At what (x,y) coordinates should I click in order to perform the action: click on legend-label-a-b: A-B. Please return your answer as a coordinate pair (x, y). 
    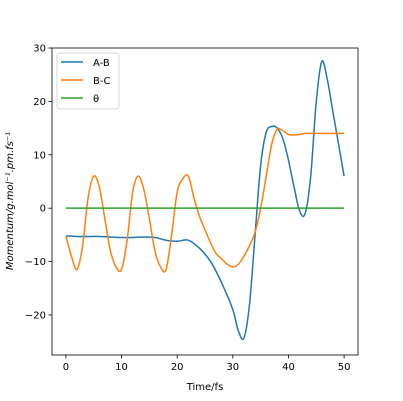
    Looking at the image, I should click on (101, 63).